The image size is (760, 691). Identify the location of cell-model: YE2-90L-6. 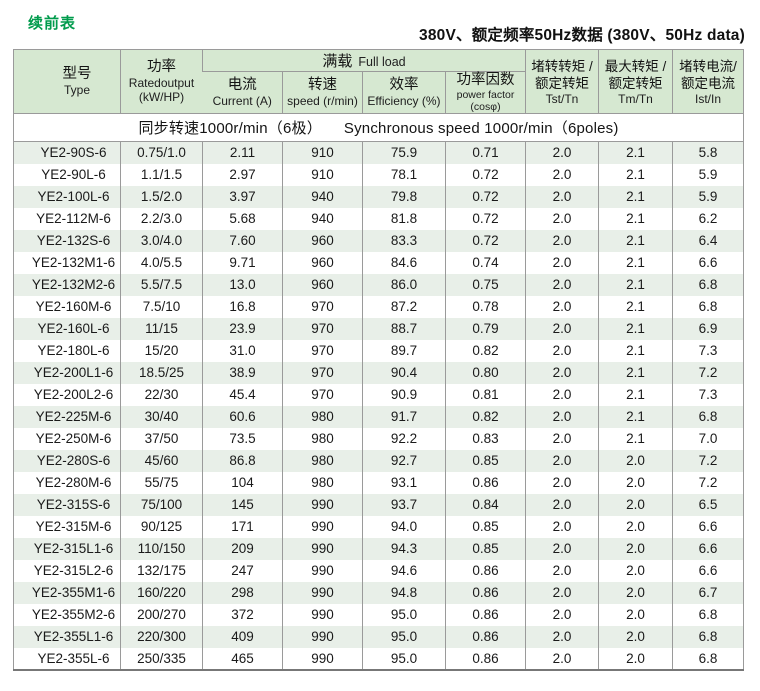
(67, 174).